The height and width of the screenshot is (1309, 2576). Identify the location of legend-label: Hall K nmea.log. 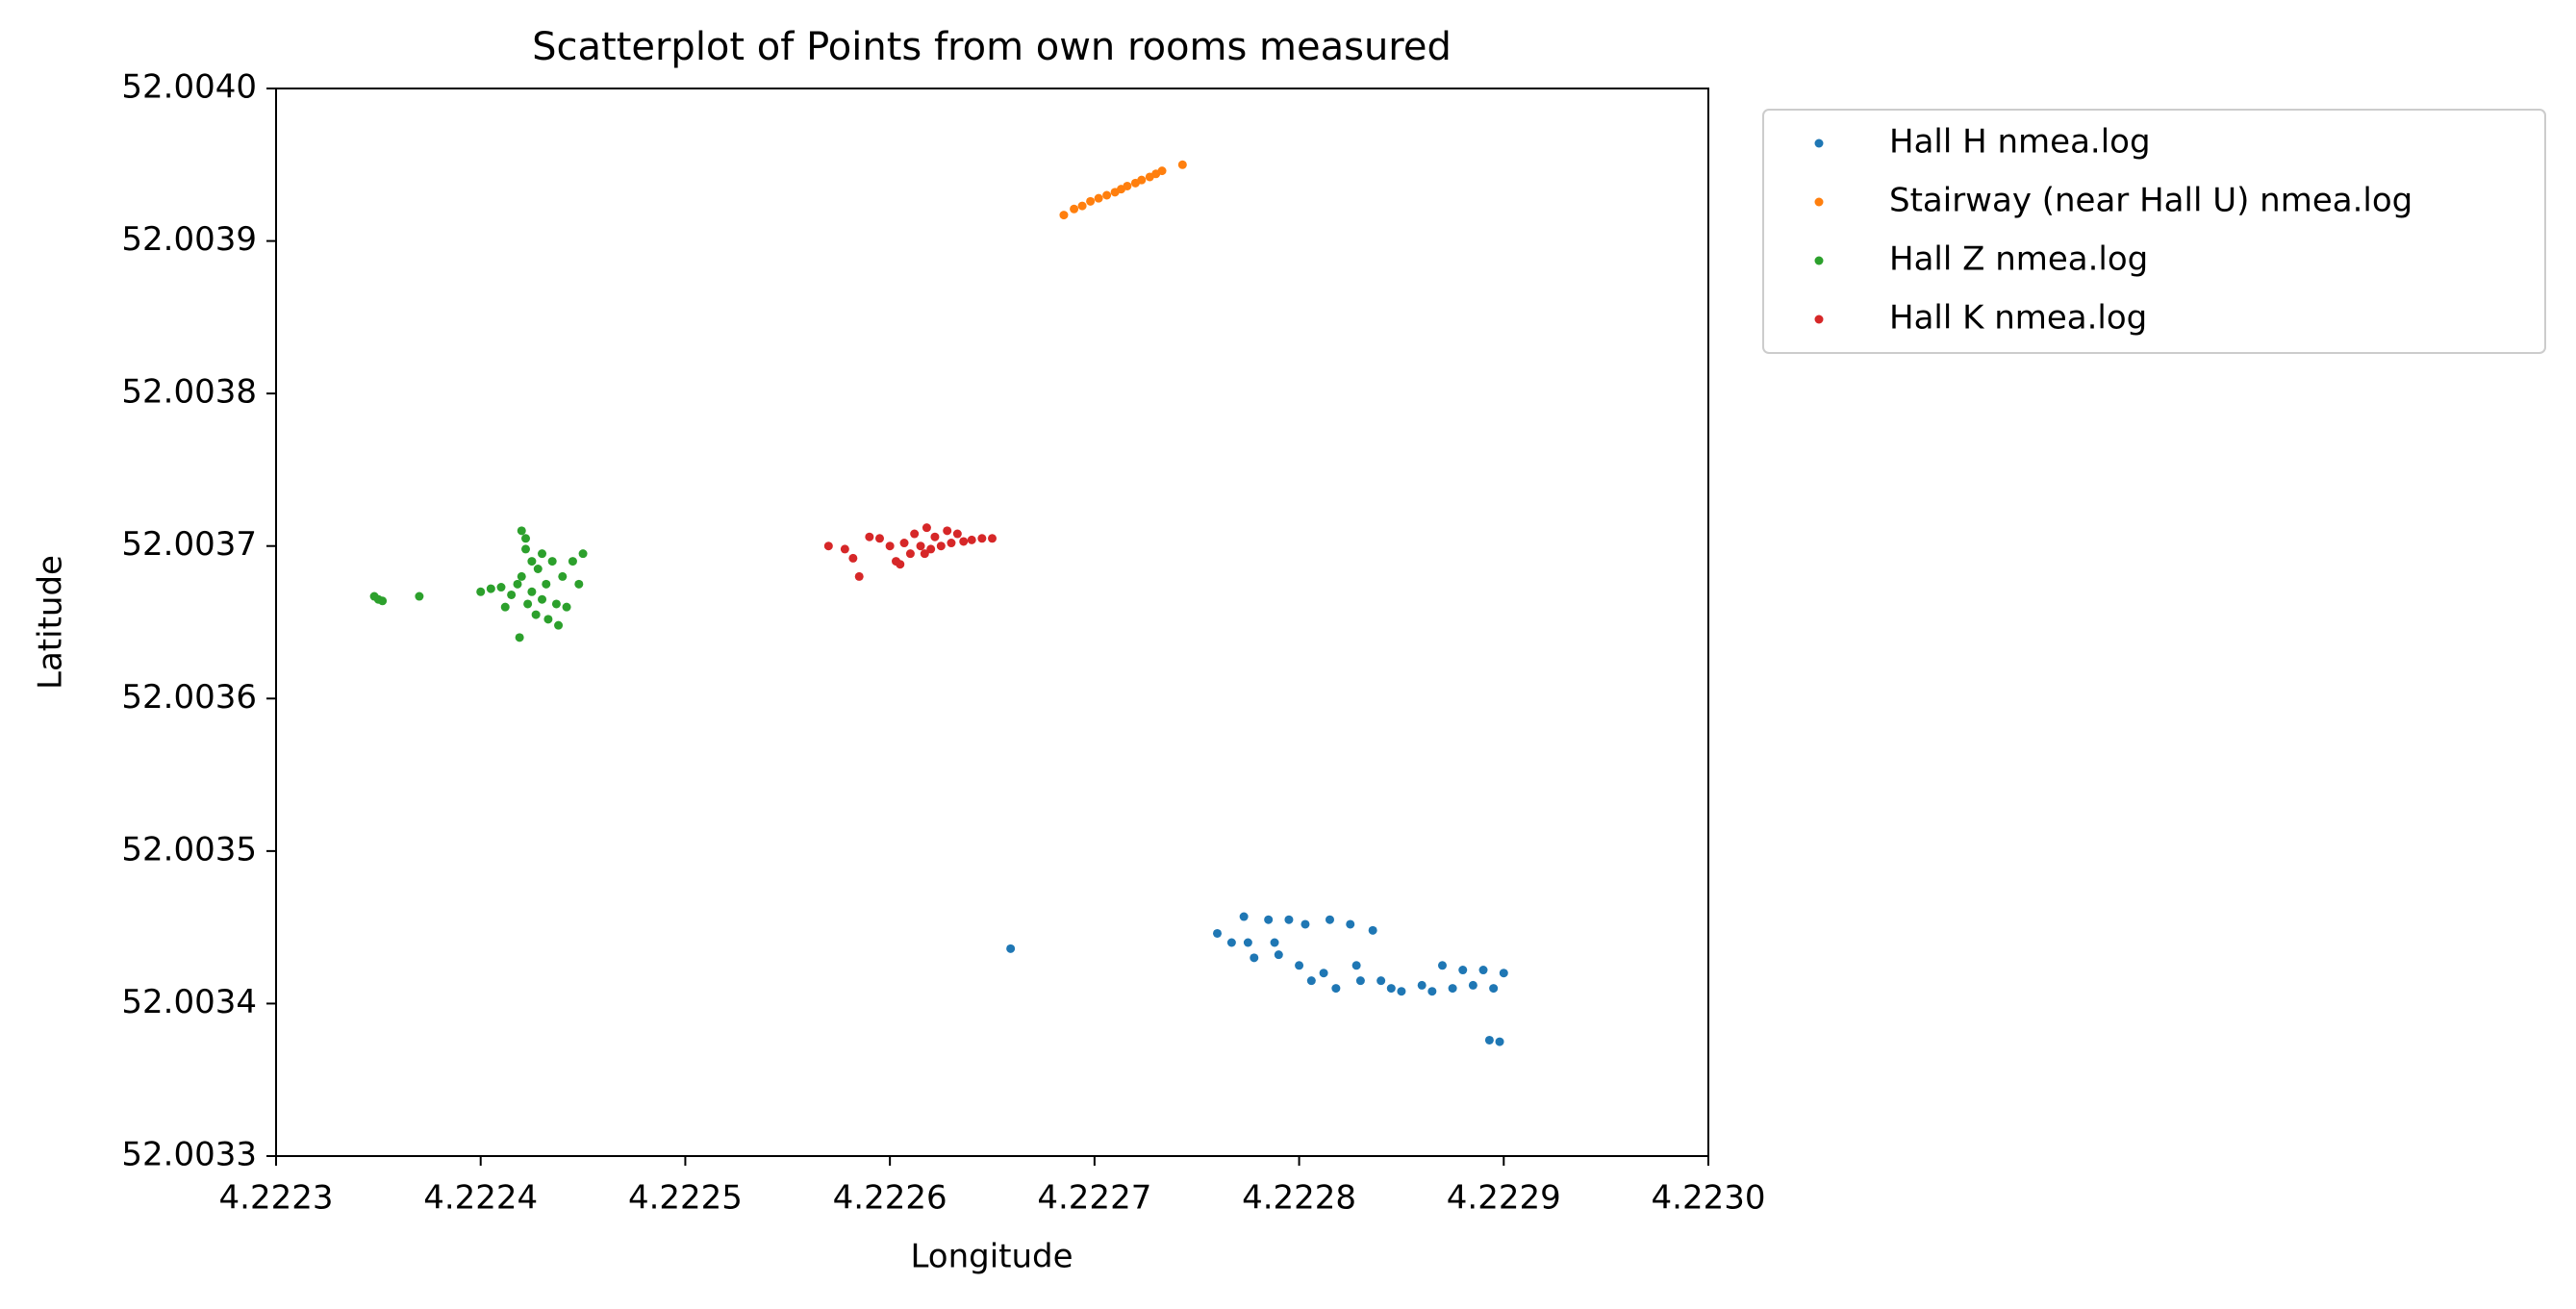
(2018, 318).